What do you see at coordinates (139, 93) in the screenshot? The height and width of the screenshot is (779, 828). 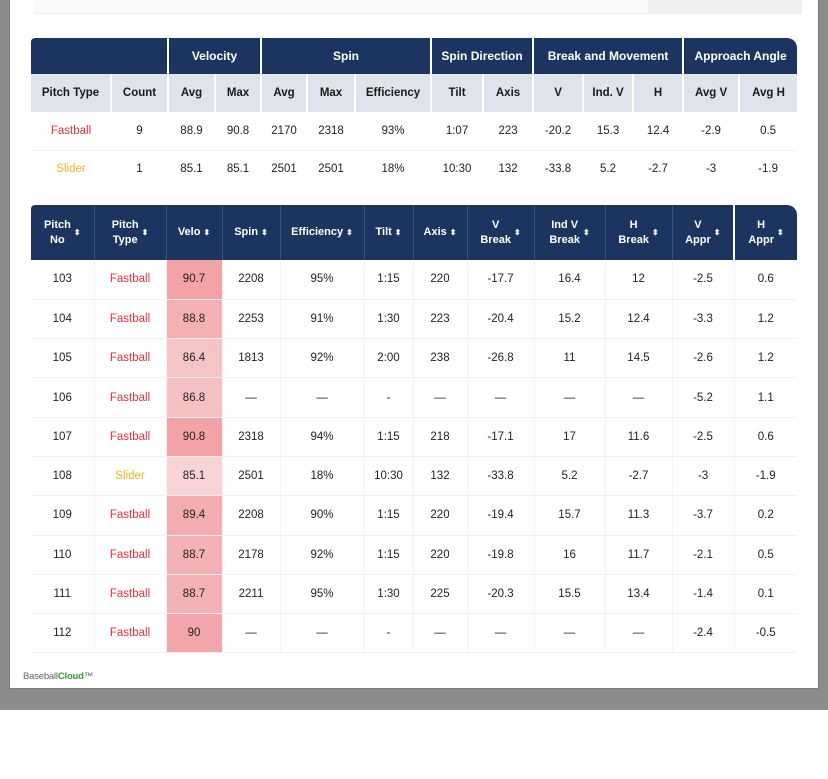 I see `summary-column-header: Count` at bounding box center [139, 93].